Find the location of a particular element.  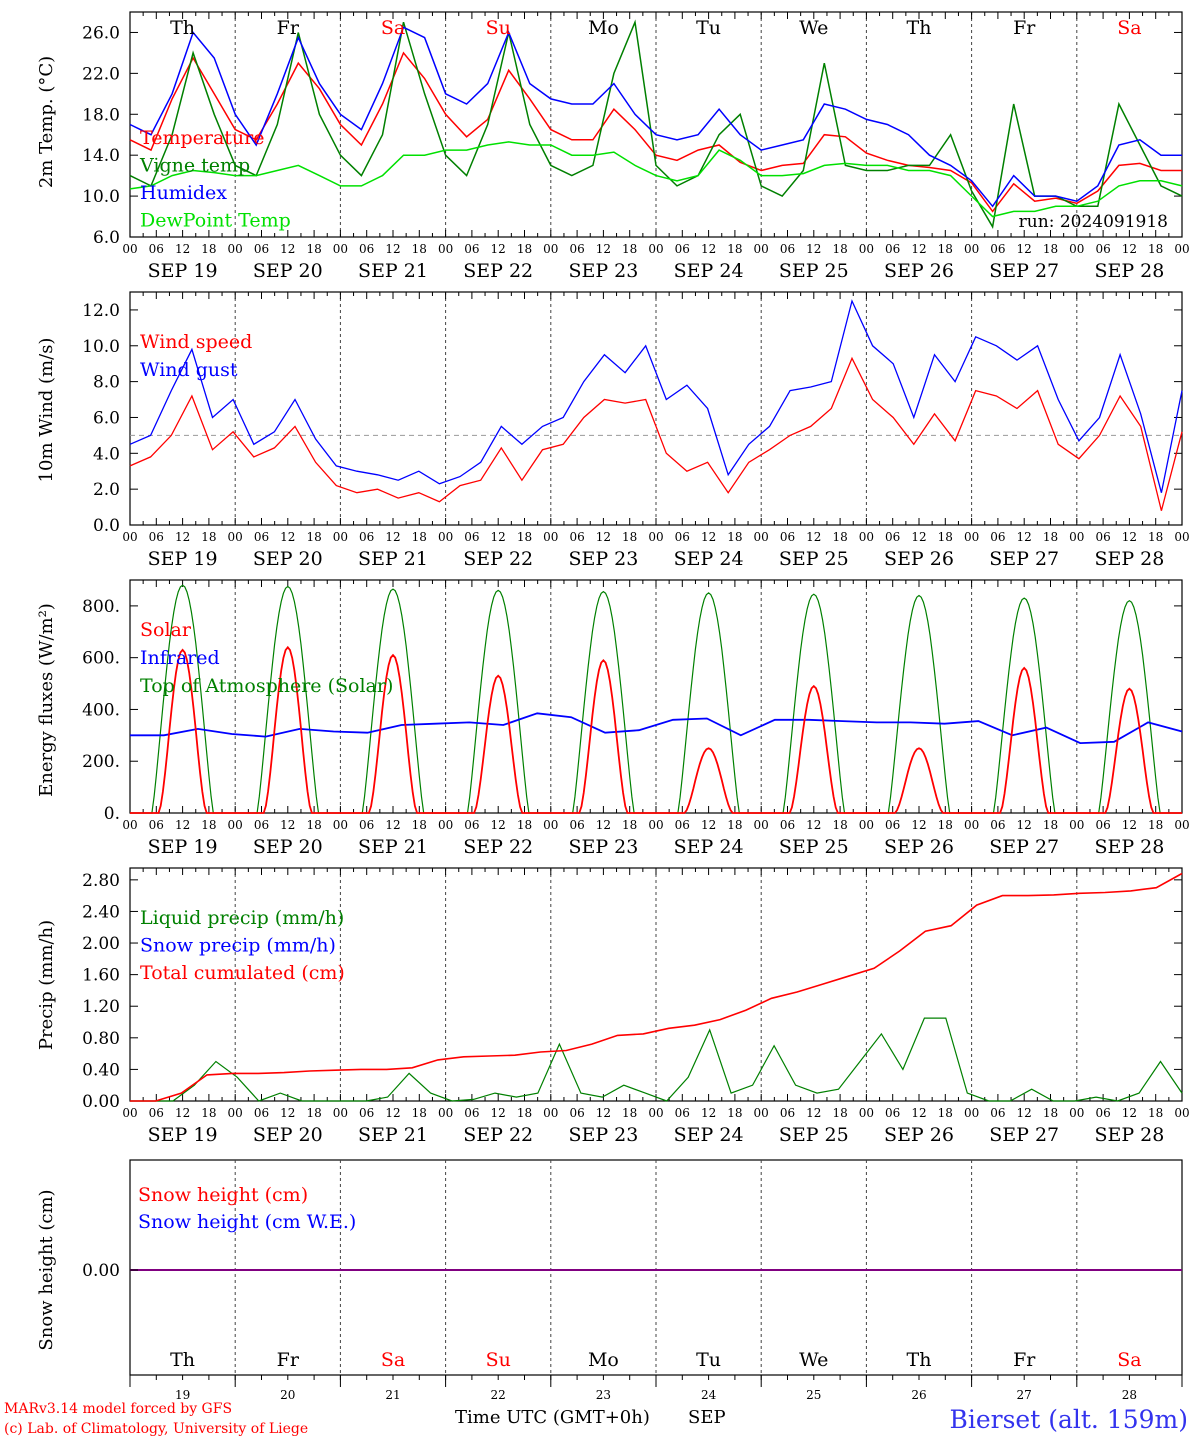

y-tick-label: 0.80 is located at coordinates (101, 1039).